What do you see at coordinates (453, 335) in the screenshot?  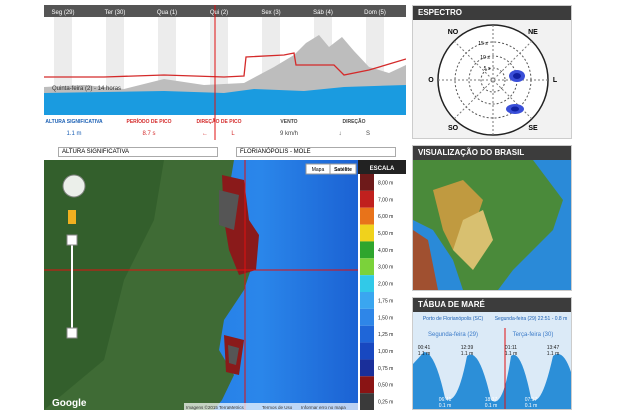 I see `tide-day: Segunda-feira (29)` at bounding box center [453, 335].